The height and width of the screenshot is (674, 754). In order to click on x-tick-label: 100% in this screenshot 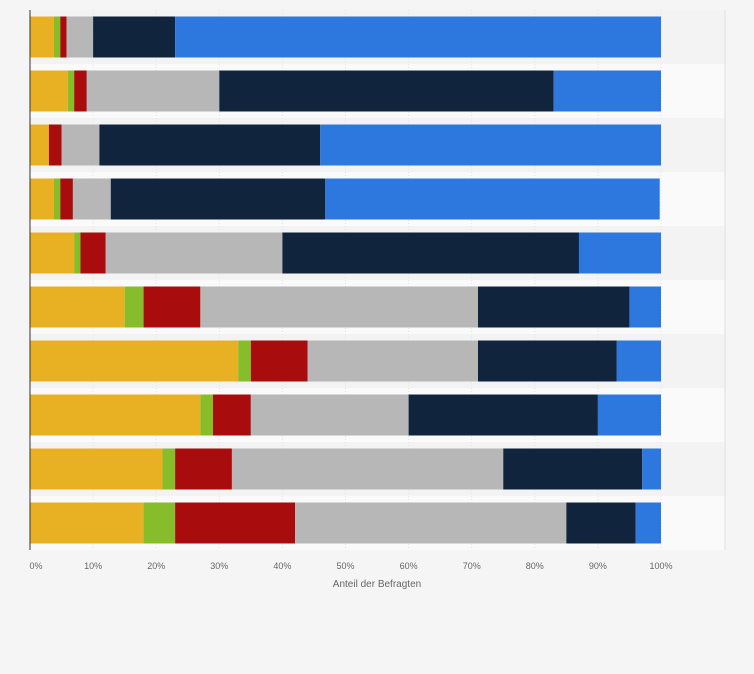, I will do `click(660, 566)`.